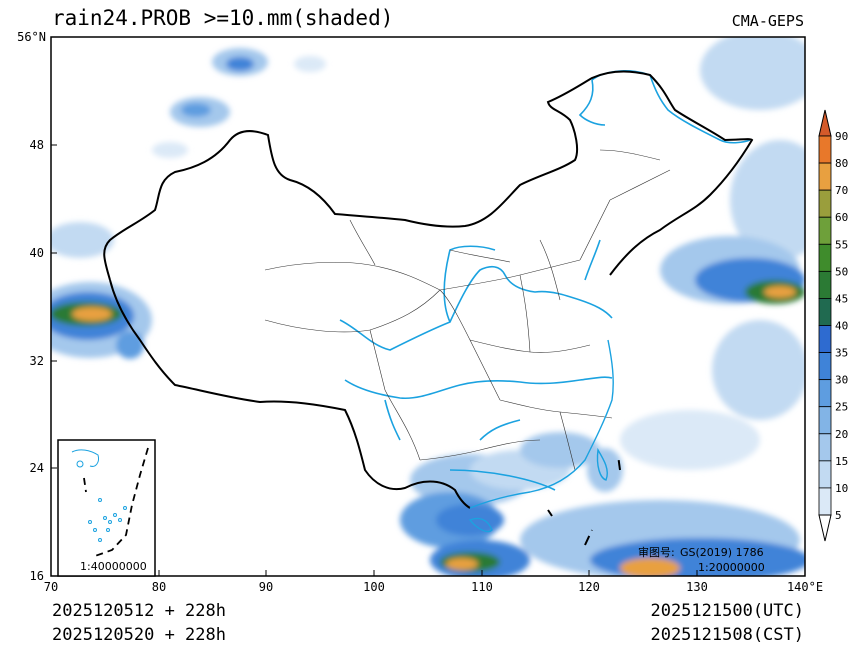 The height and width of the screenshot is (658, 860). What do you see at coordinates (656, 552) in the screenshot?
I see `approval-label: 审图号:` at bounding box center [656, 552].